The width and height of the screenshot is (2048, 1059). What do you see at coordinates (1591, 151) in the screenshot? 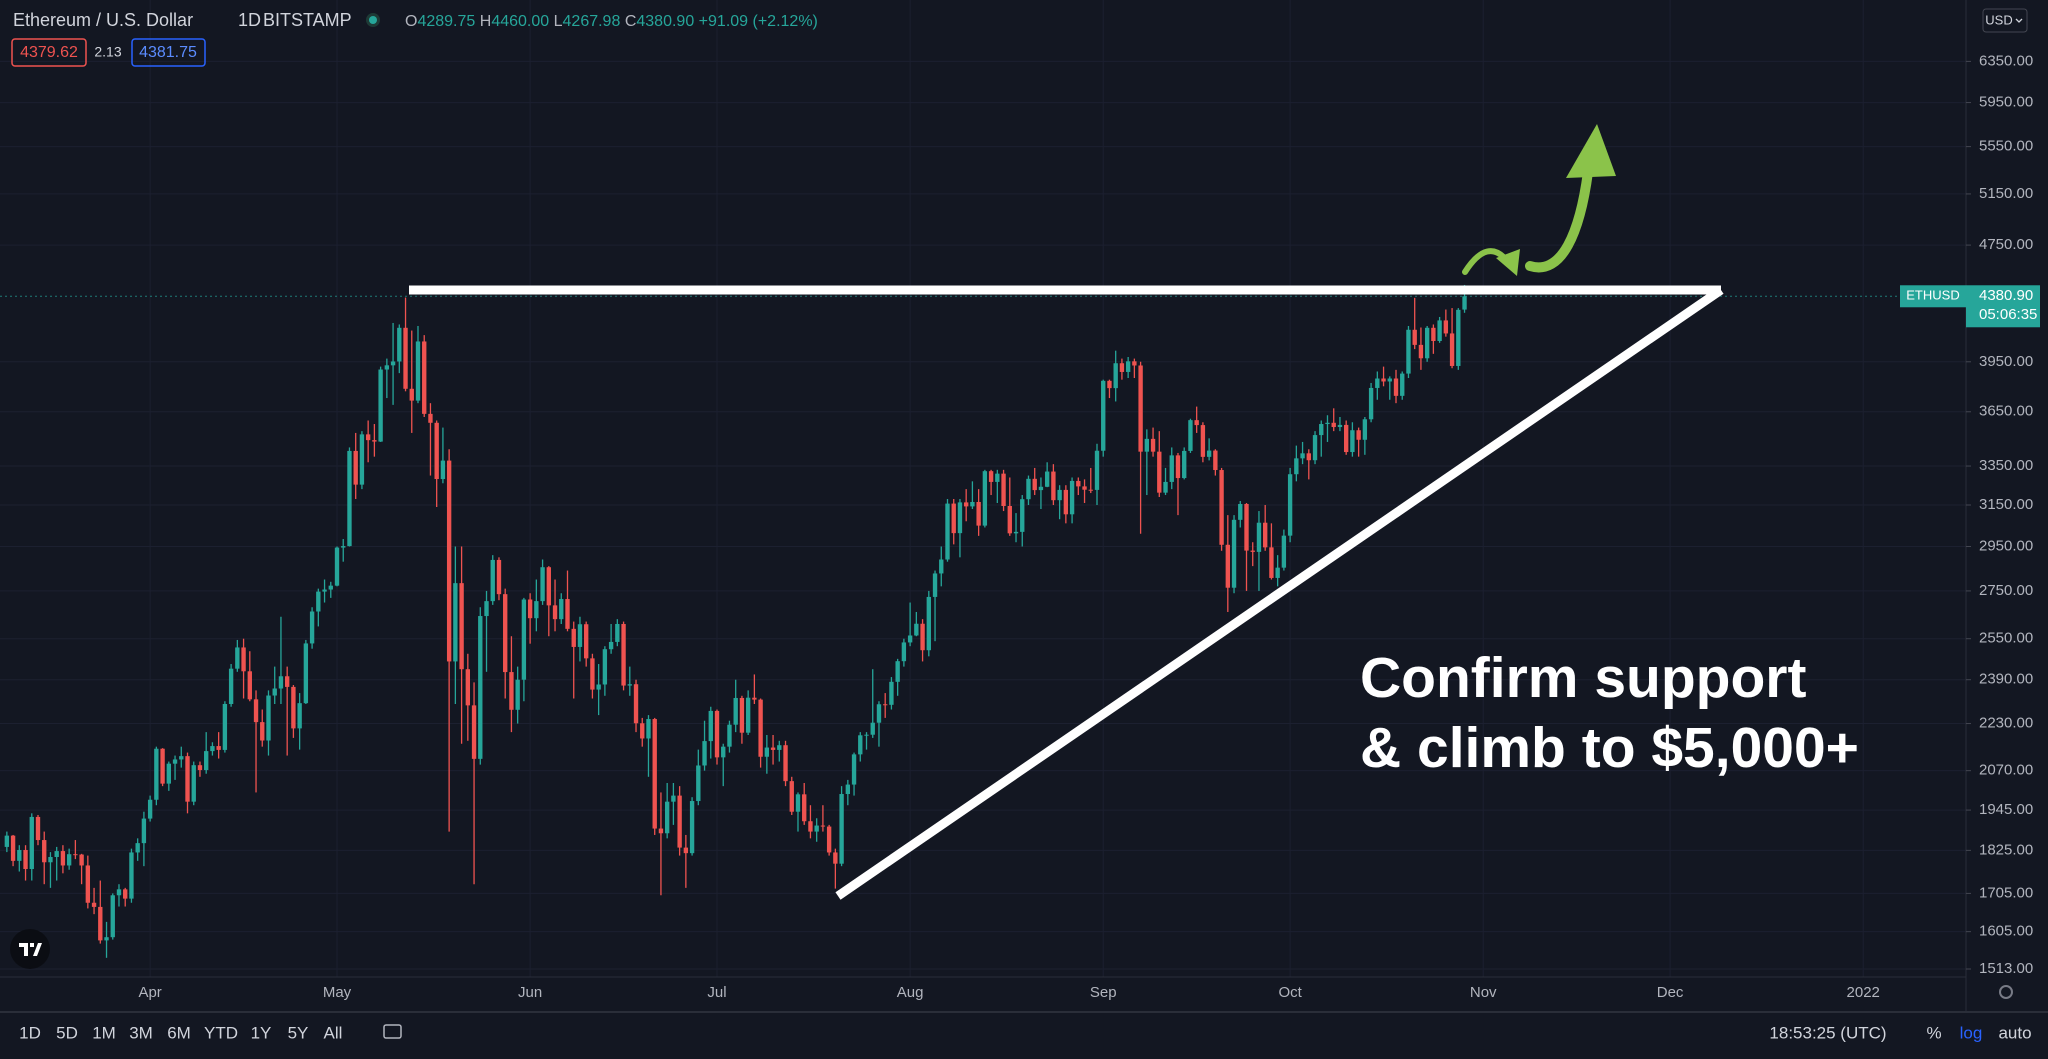
I see `arrowhead-large` at bounding box center [1591, 151].